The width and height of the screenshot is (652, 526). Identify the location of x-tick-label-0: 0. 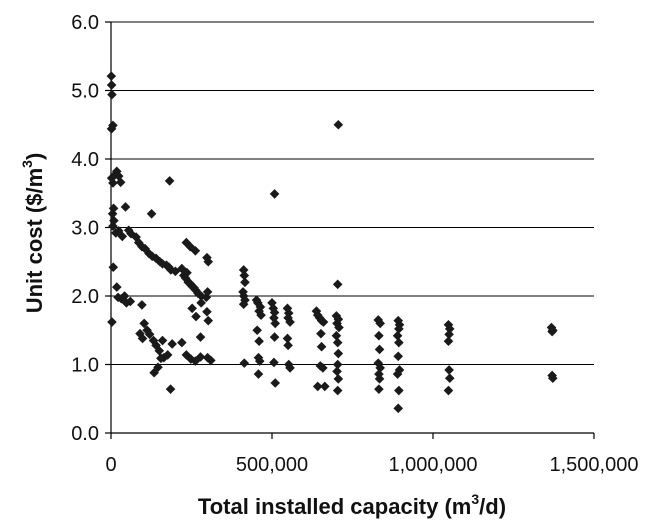
(110, 465).